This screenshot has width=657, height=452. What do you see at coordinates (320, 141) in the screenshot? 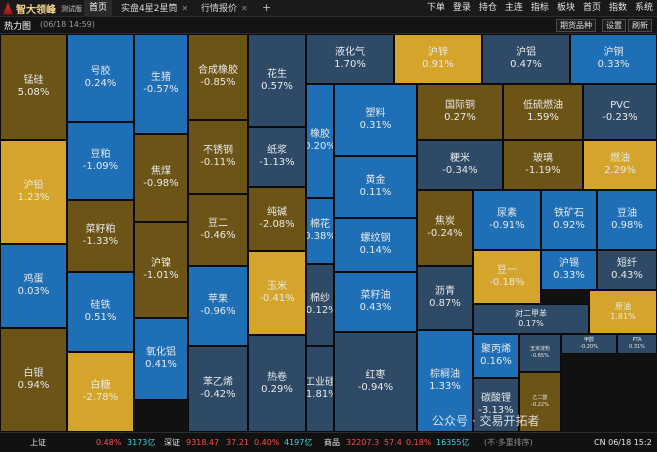
I see `heatmap-cell: 橡胶0.20%` at bounding box center [320, 141].